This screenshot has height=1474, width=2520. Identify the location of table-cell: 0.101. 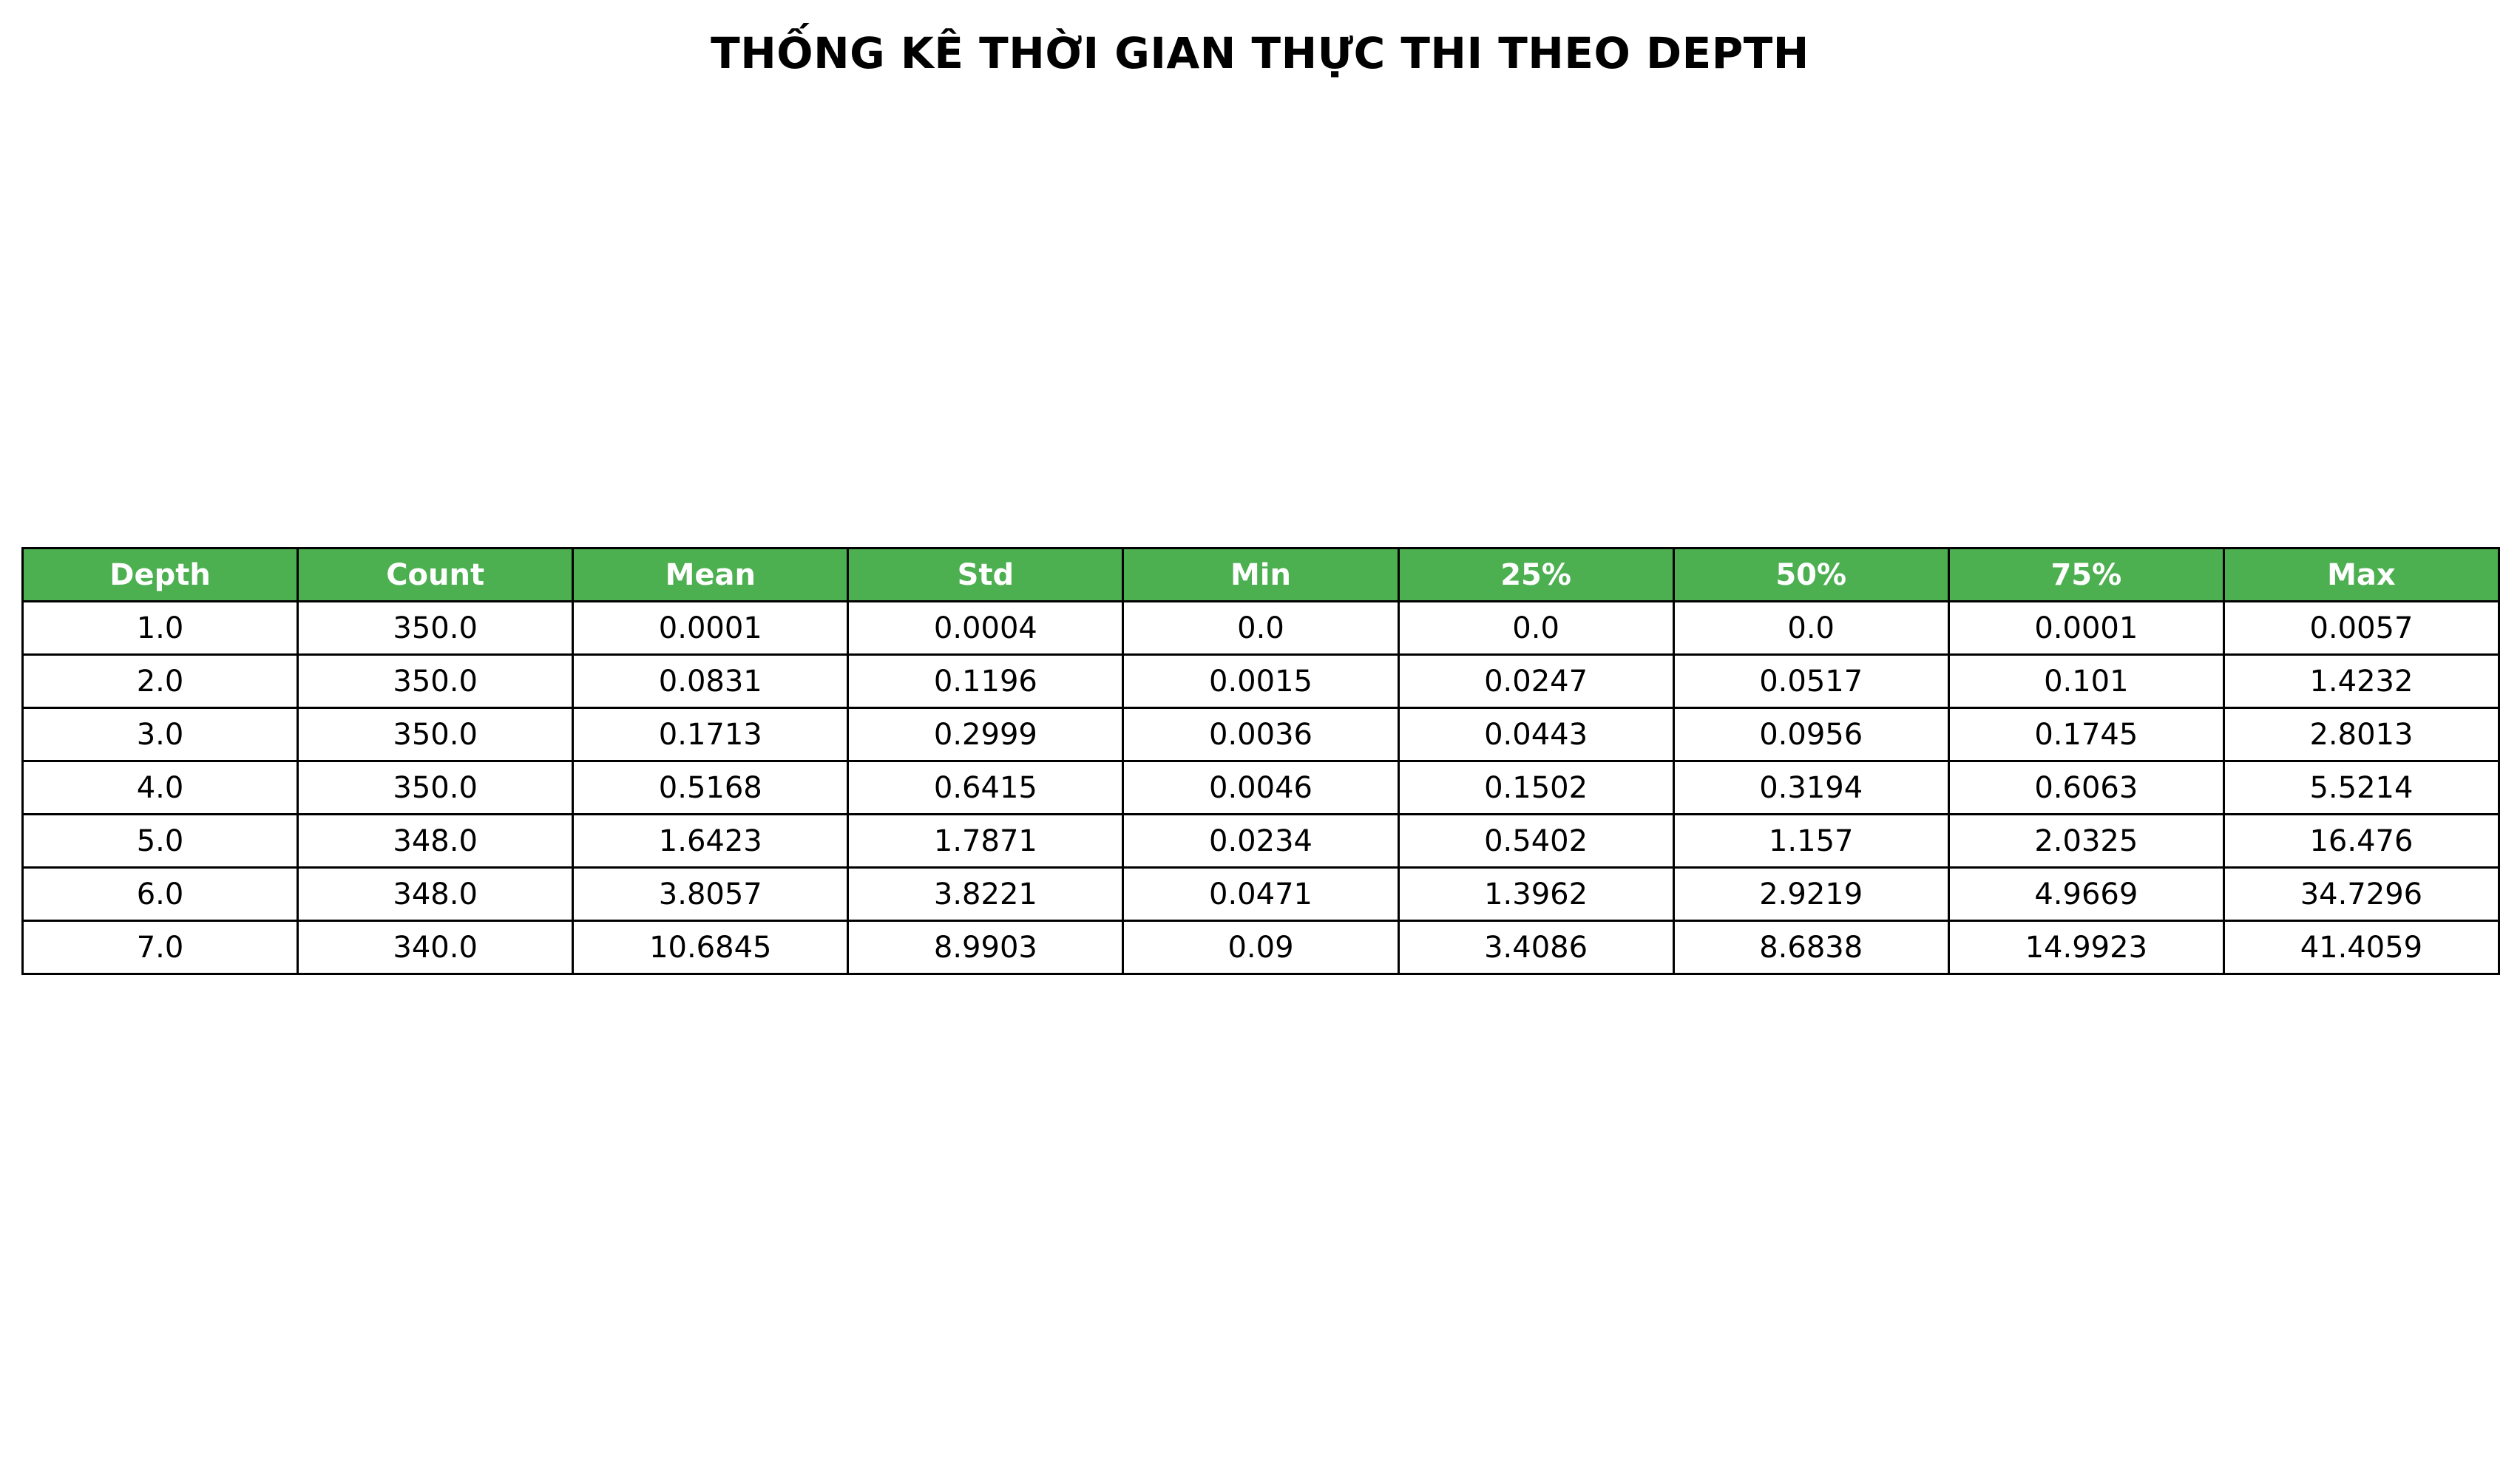
(2086, 681).